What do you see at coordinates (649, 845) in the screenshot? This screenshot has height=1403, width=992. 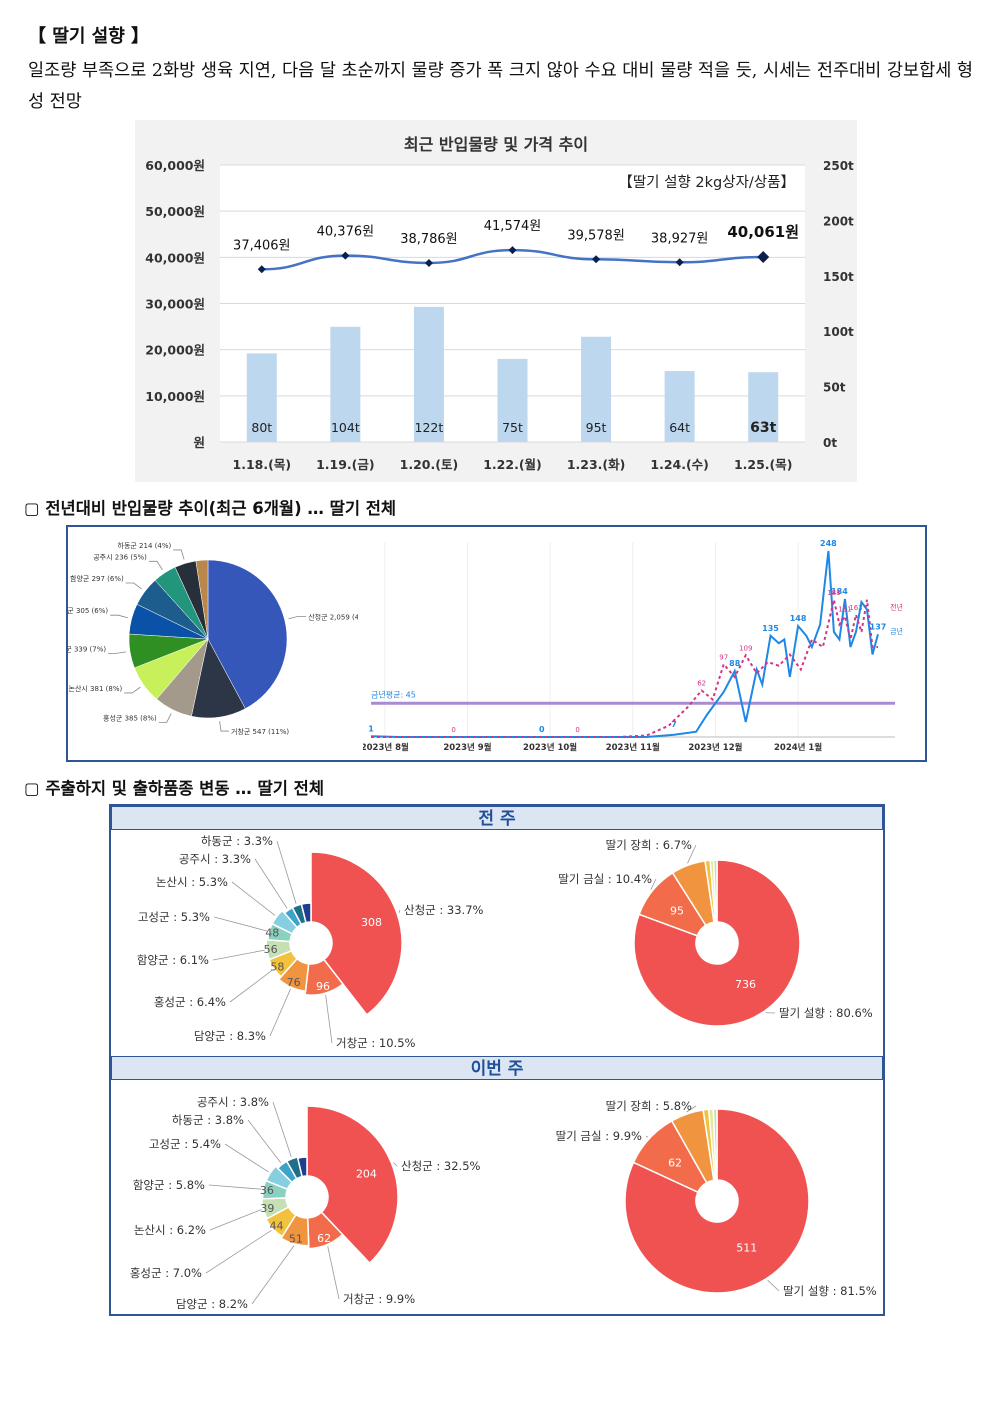 I see `slice-label: 딸기 장희 : 6.7%` at bounding box center [649, 845].